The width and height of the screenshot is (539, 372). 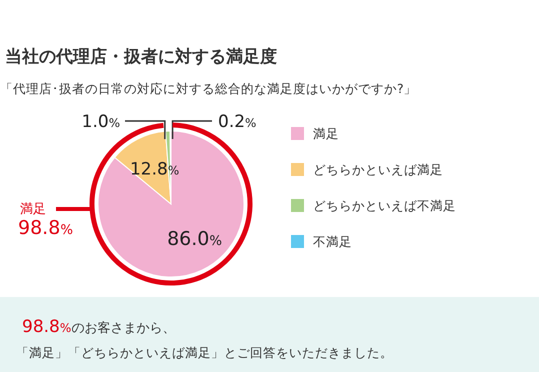 I want to click on text: 「満足」「どちらかといえば満足」とご回答をいただきました。, so click(x=204, y=352).